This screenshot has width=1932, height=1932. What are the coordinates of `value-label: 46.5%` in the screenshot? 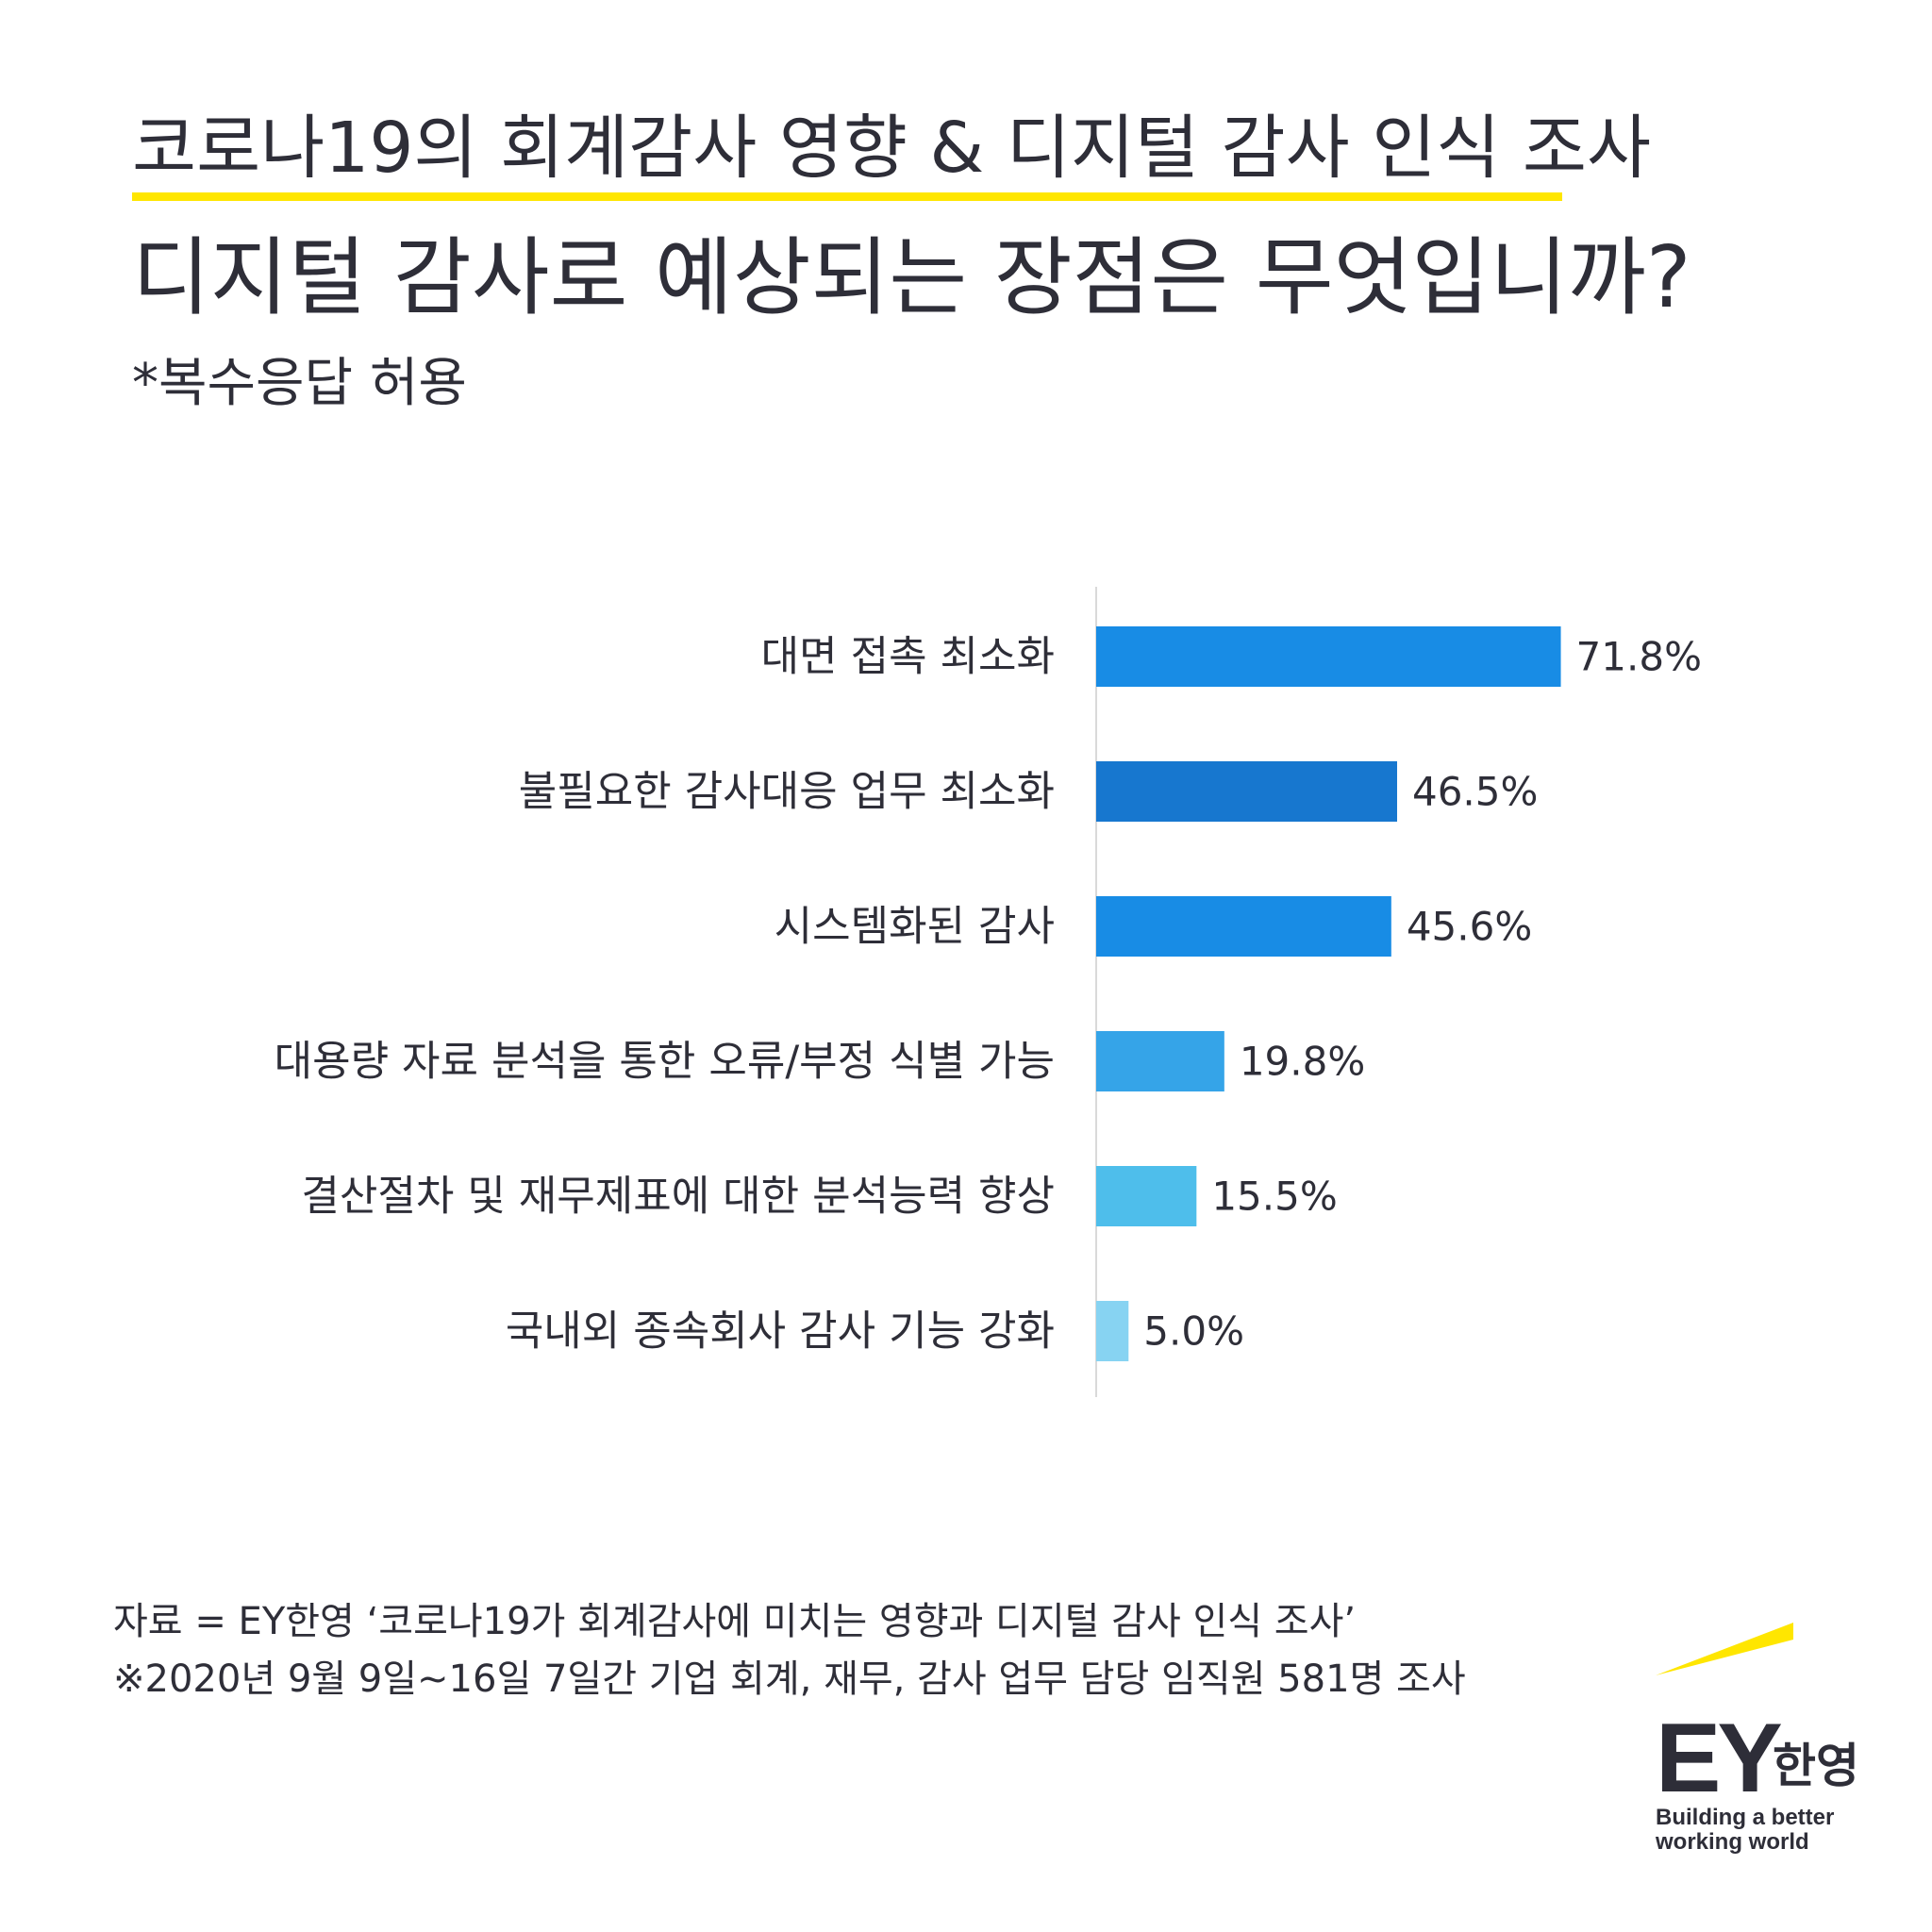 It's located at (1475, 792).